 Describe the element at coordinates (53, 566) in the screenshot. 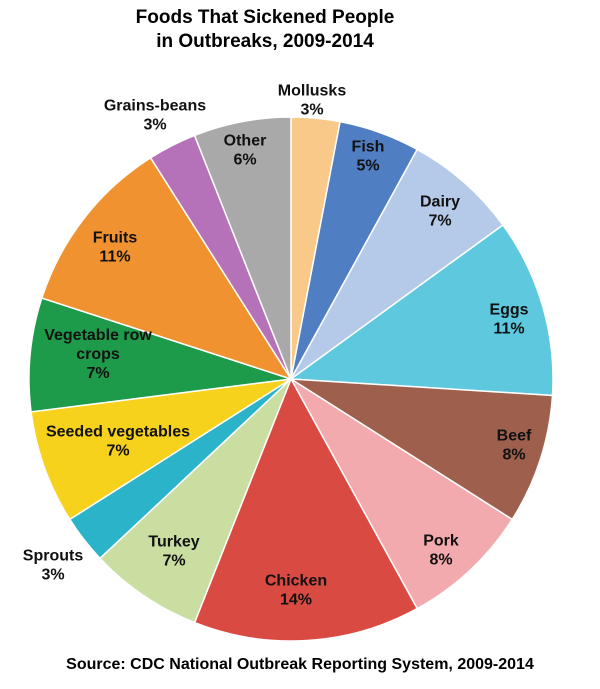

I see `slice-label-sprouts: Sprouts 3%` at that location.